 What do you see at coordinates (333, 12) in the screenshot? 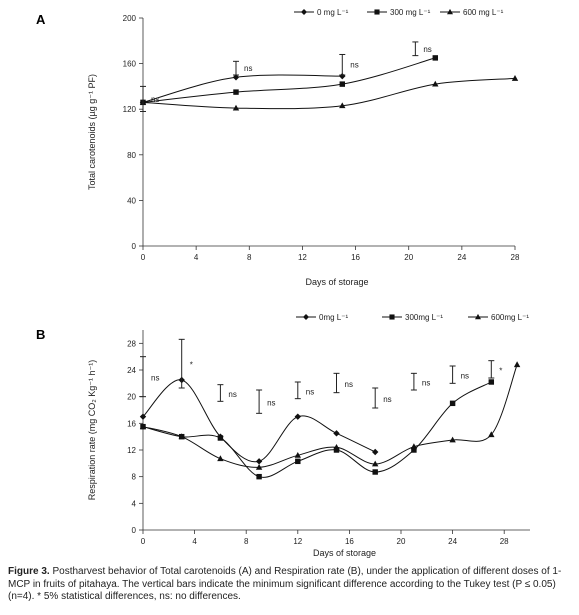
I see `legend-label: 0 mg L⁻¹` at bounding box center [333, 12].